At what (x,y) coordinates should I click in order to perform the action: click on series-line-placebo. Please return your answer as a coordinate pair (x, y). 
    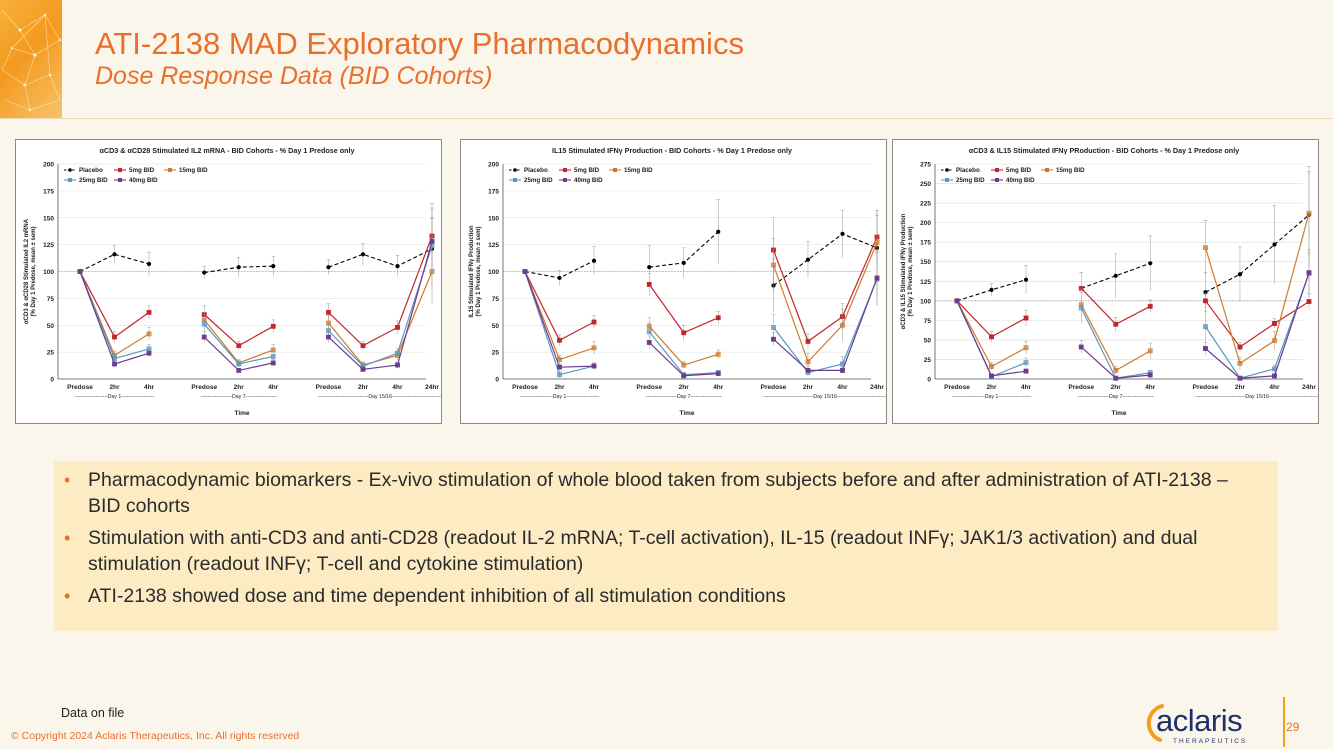
    Looking at the image, I should click on (1257, 253).